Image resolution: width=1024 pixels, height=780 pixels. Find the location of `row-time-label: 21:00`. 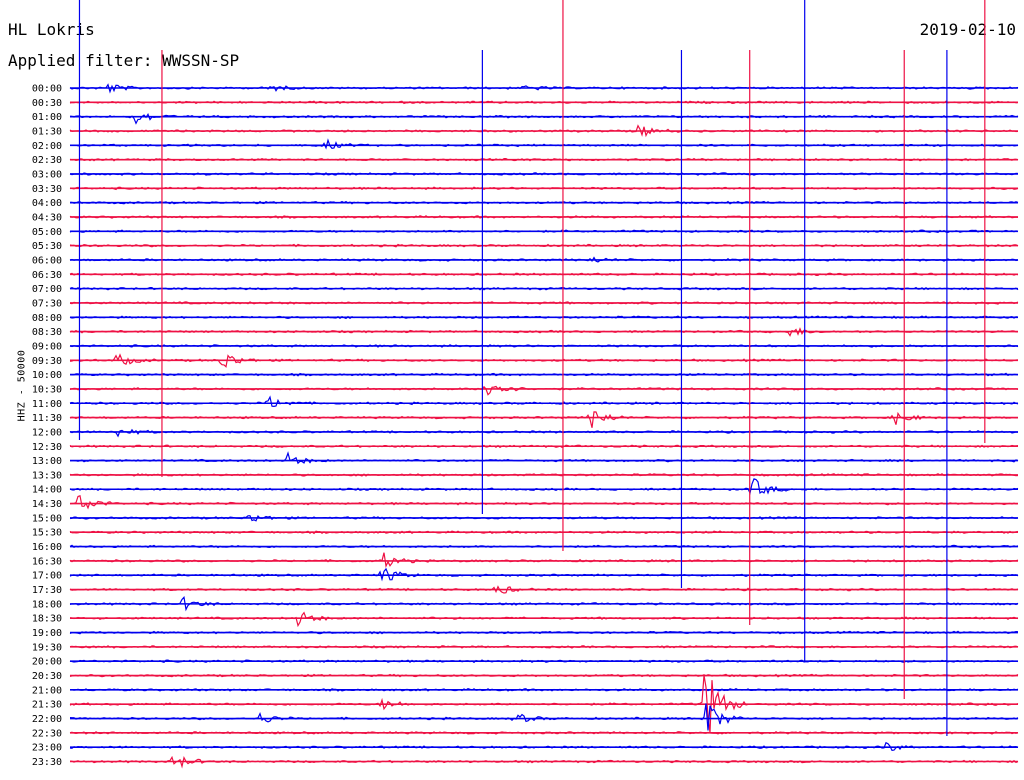

row-time-label: 21:00 is located at coordinates (47, 690).